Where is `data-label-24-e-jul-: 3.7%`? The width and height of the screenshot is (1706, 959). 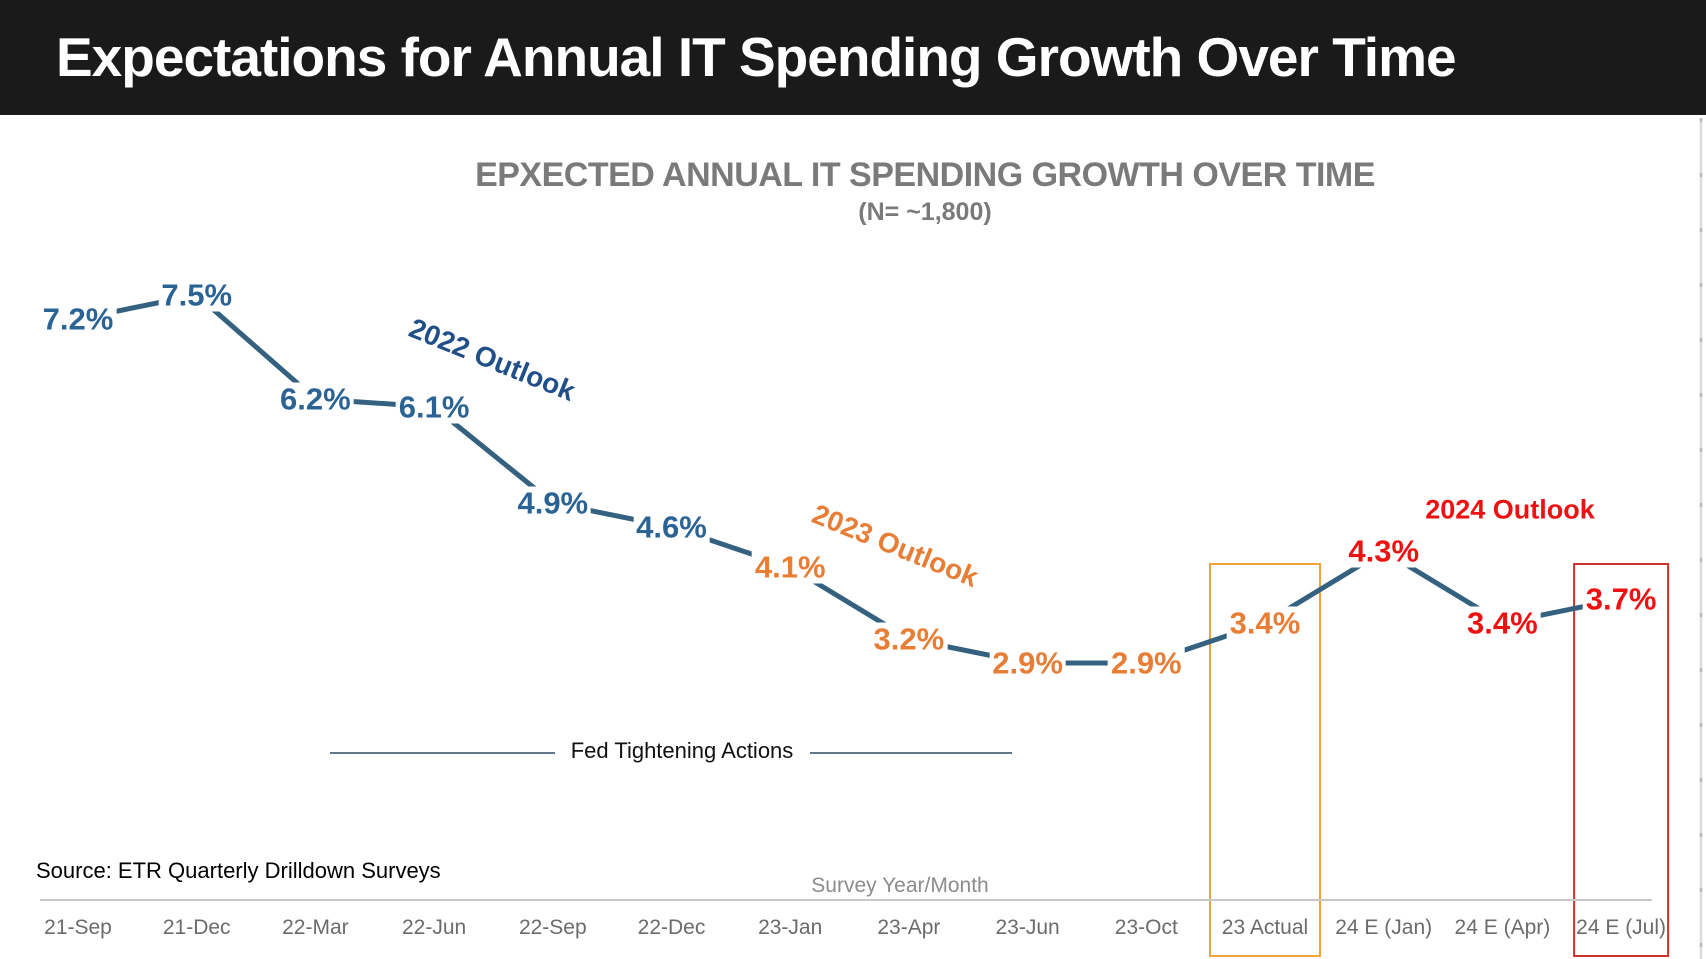
data-label-24-e-jul-: 3.7% is located at coordinates (1621, 599).